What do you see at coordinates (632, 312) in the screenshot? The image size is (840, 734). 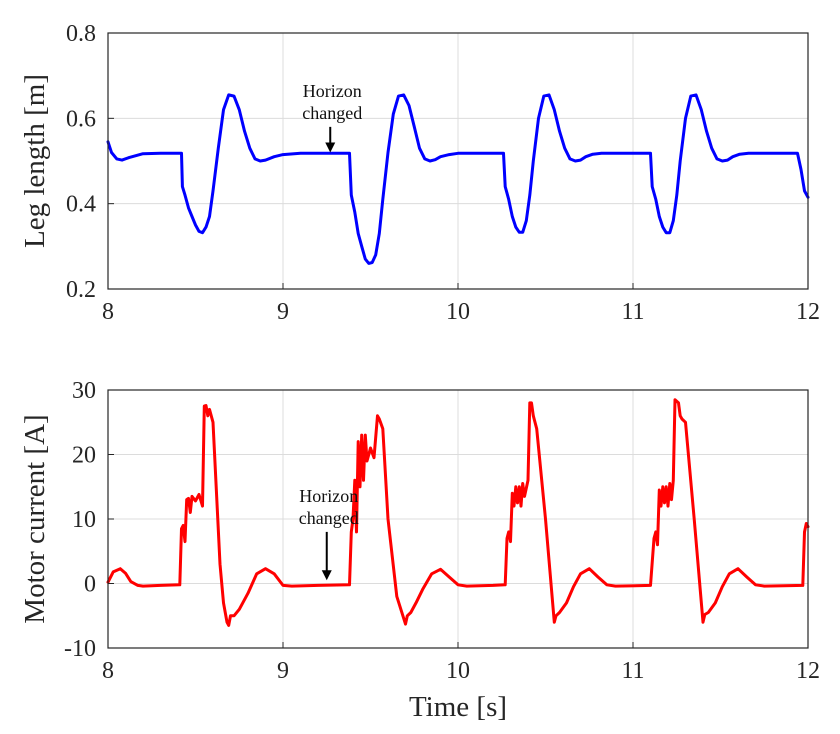 I see `leg-length-xtick-label: 11` at bounding box center [632, 312].